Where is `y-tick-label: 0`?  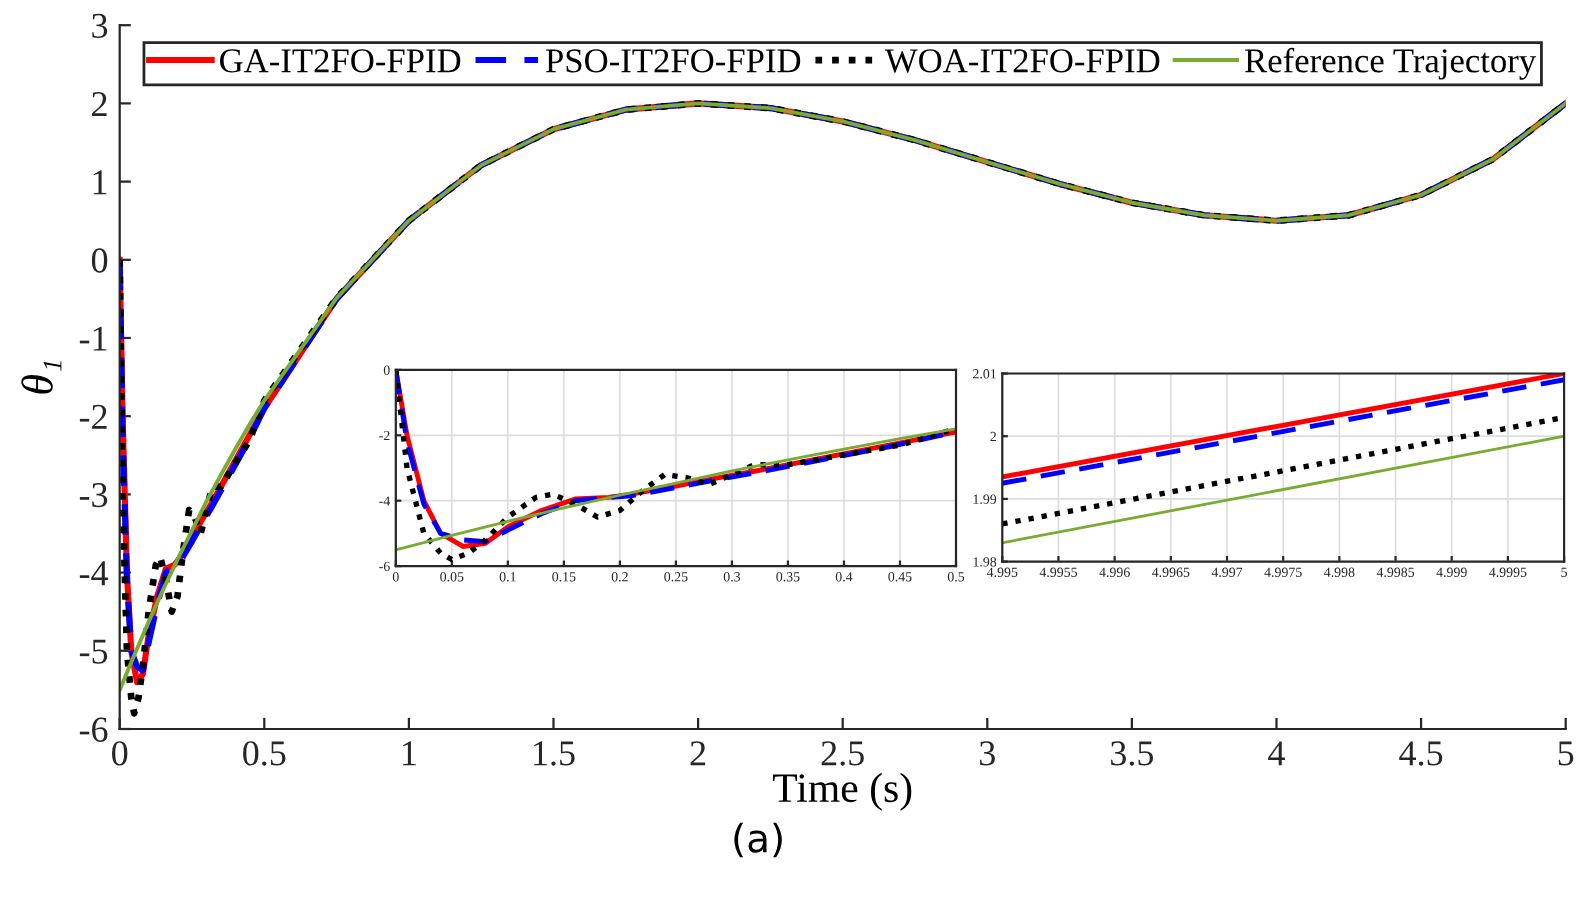 y-tick-label: 0 is located at coordinates (99, 260).